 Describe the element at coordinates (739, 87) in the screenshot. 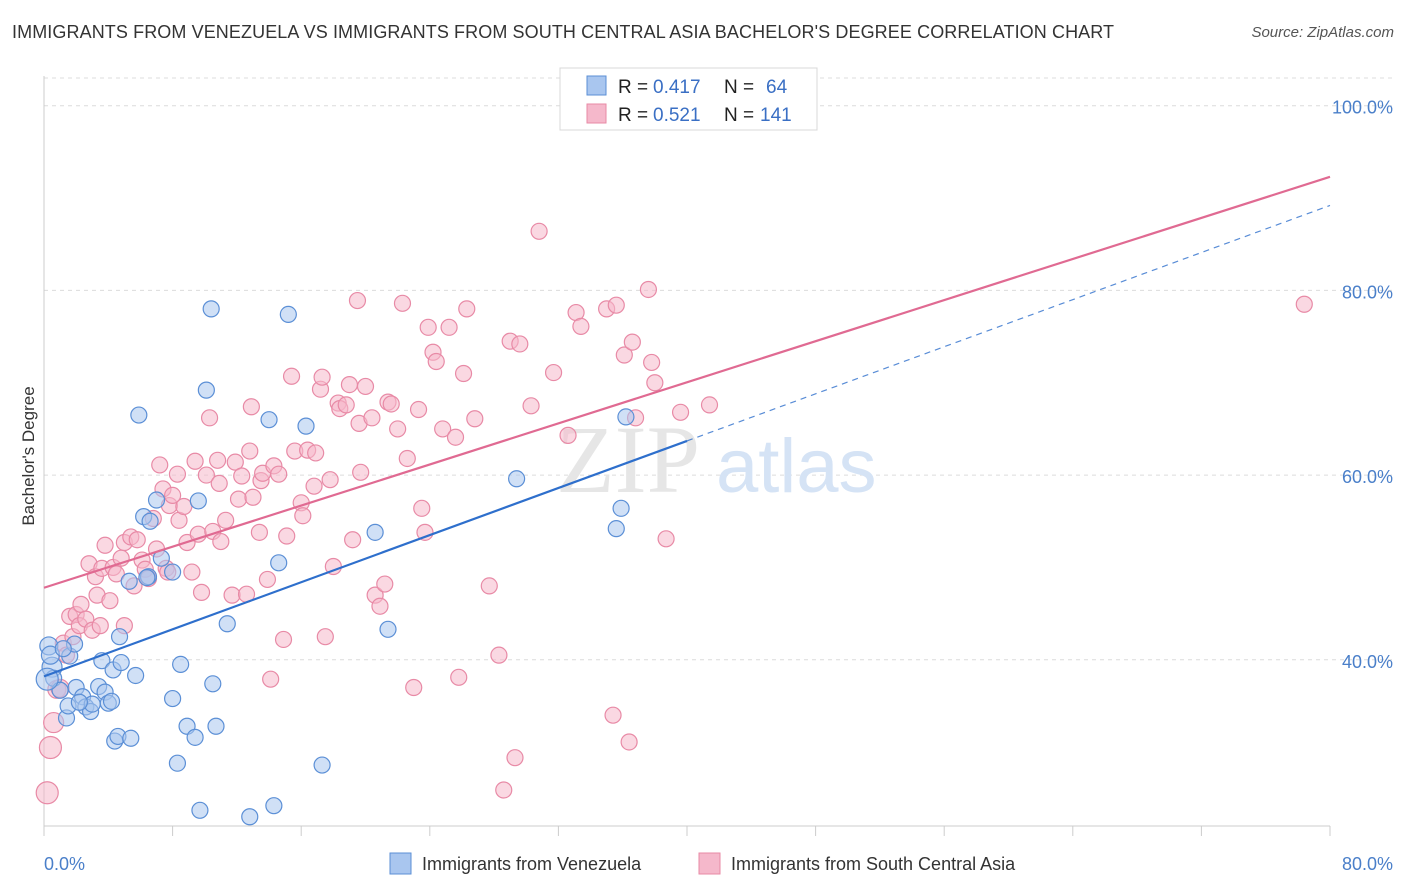

I see `legend-n-label-1: N =` at that location.